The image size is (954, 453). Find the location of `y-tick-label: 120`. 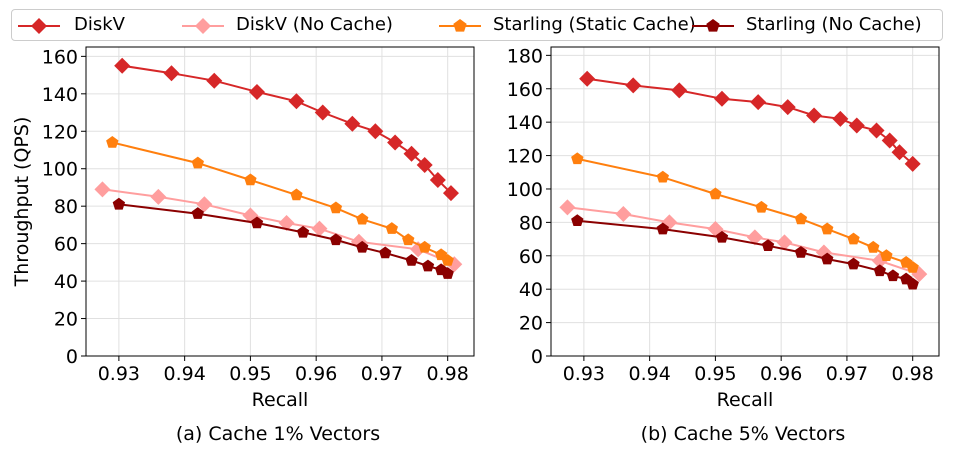

y-tick-label: 120 is located at coordinates (60, 132).